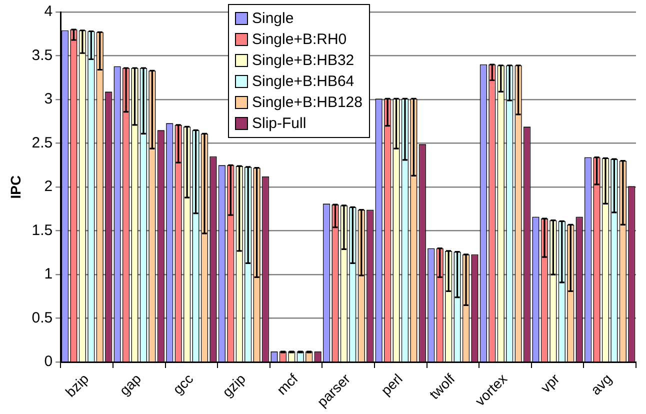 Image resolution: width=646 pixels, height=414 pixels. I want to click on legend-label: Single+B:HB32, so click(303, 61).